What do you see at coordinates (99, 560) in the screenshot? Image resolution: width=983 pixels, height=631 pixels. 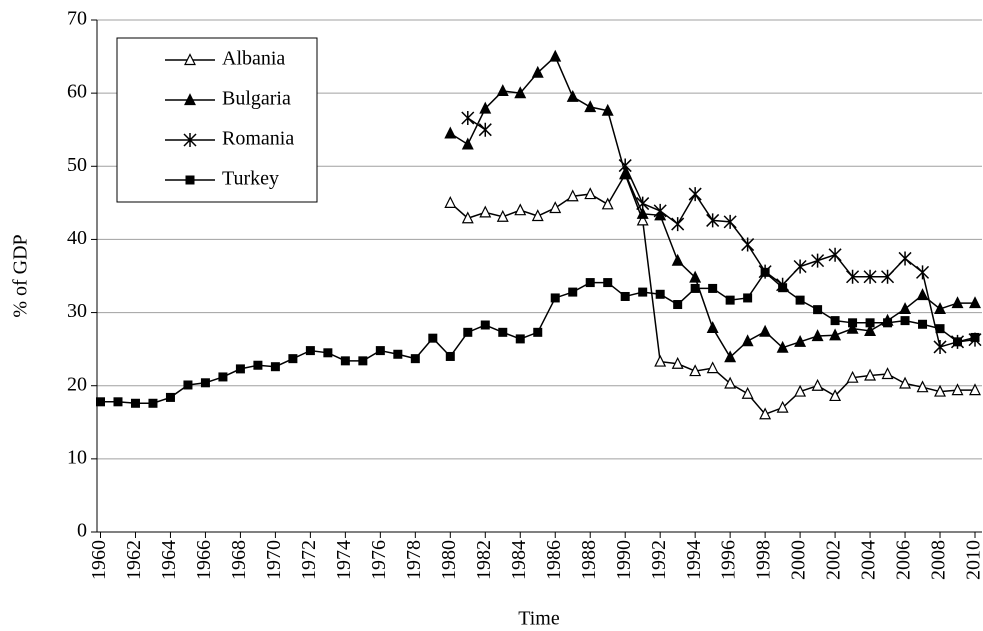 I see `x-tick-label: 1960` at bounding box center [99, 560].